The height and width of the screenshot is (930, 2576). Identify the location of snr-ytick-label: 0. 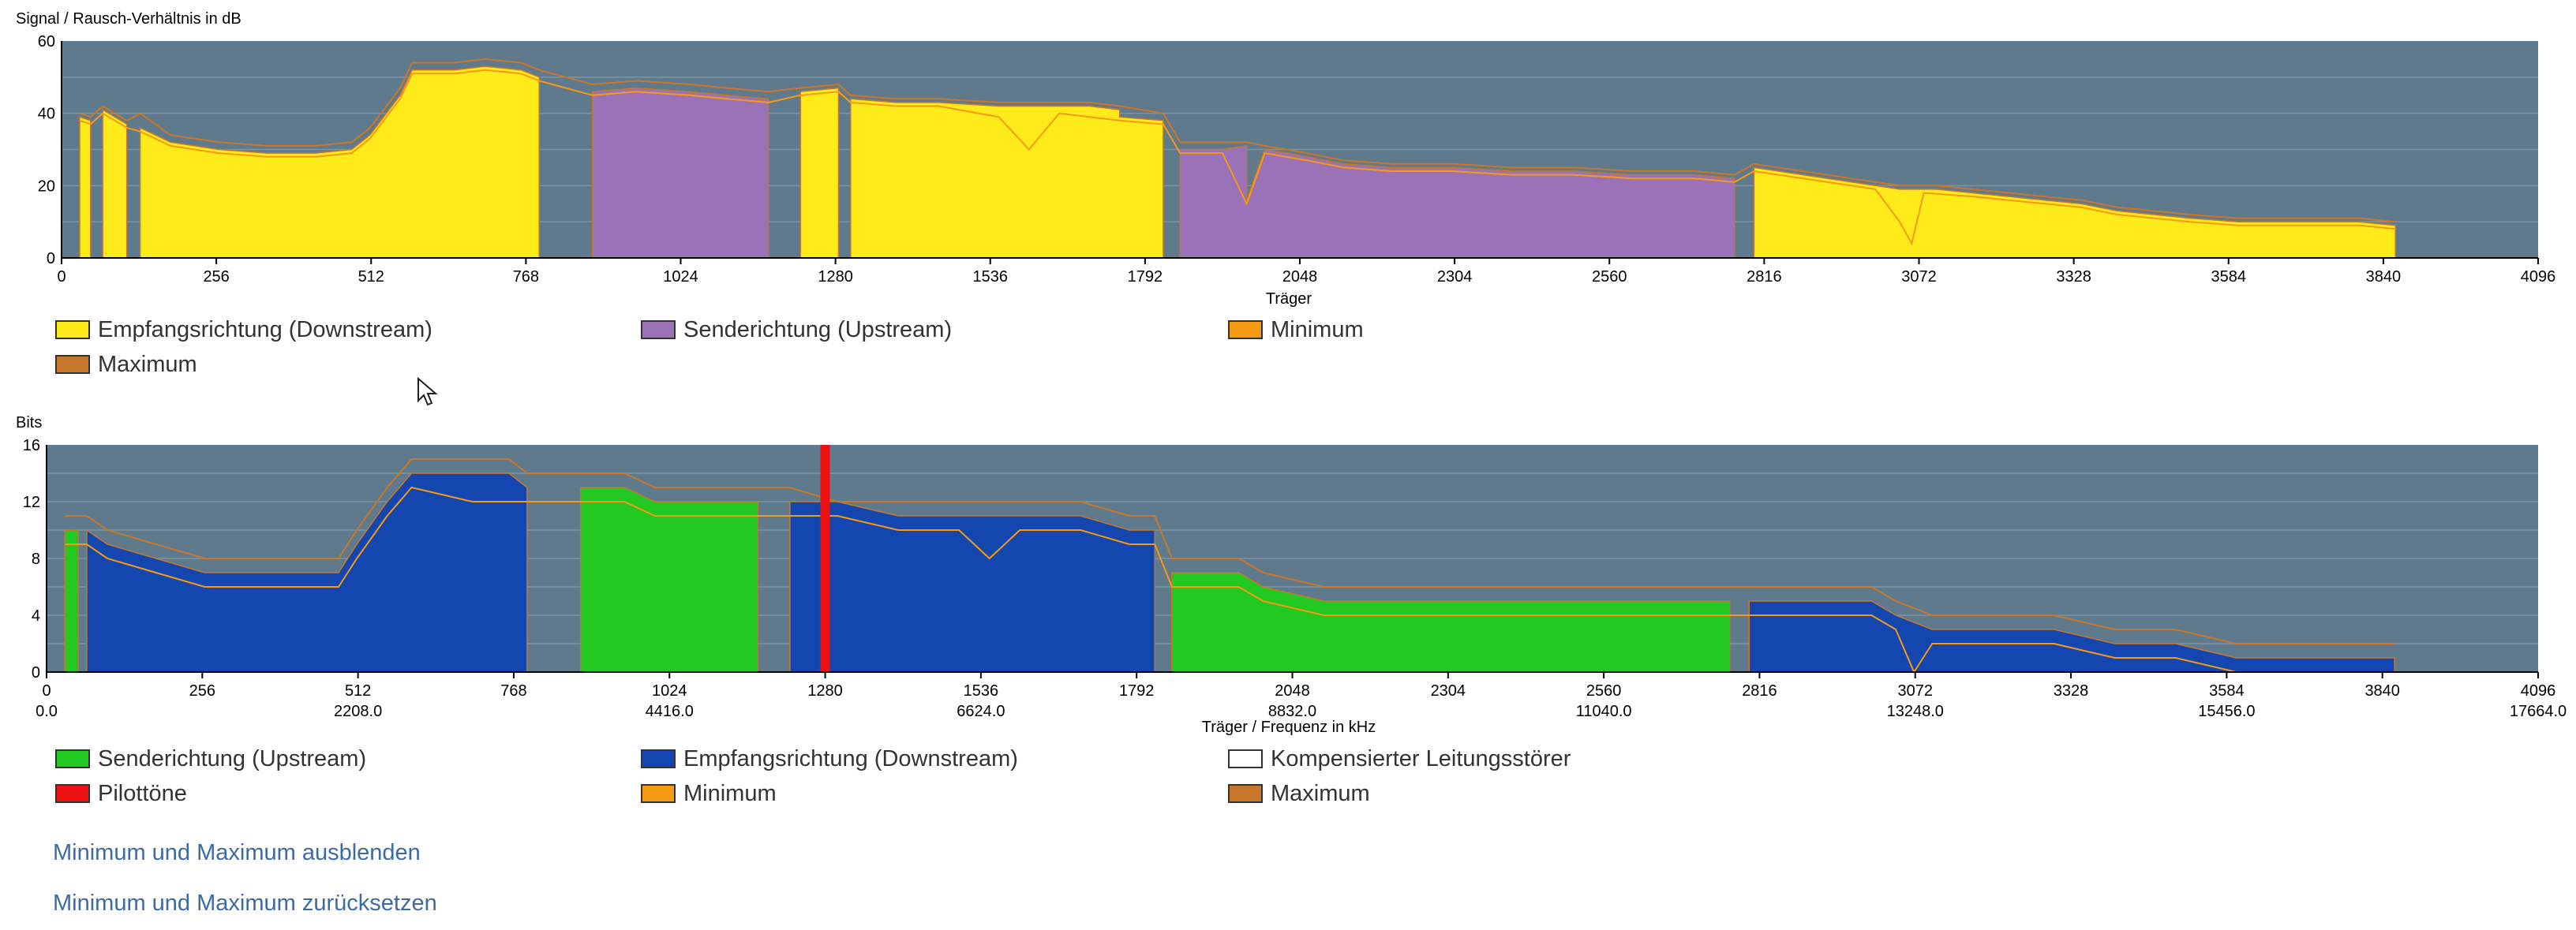
(51, 259).